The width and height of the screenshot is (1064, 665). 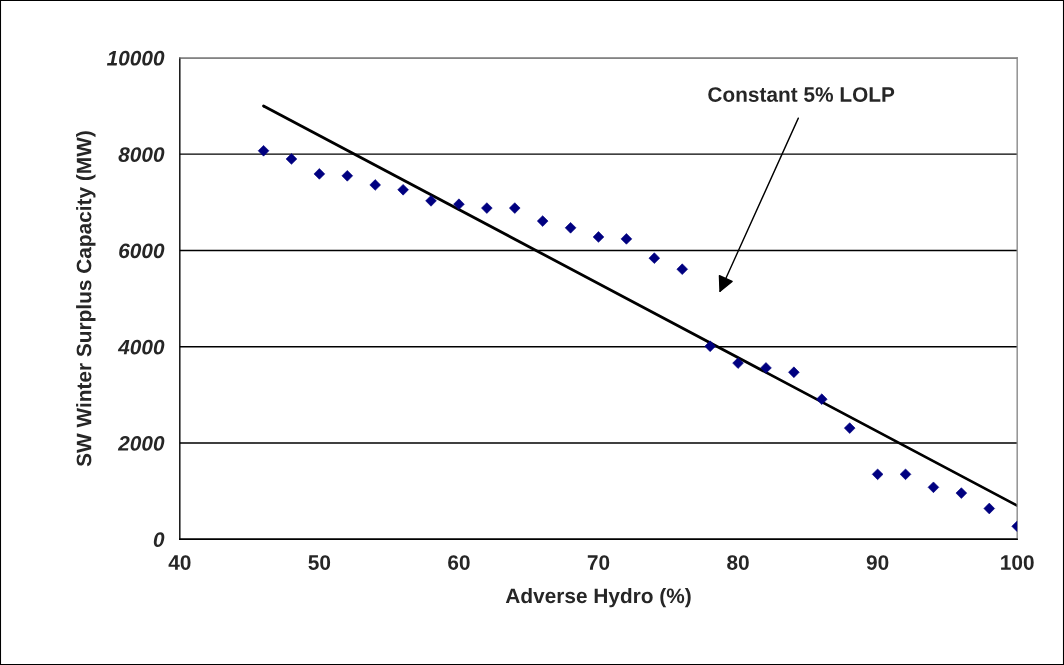 I want to click on x-axis-title: Adverse Hydro (%), so click(x=598, y=597).